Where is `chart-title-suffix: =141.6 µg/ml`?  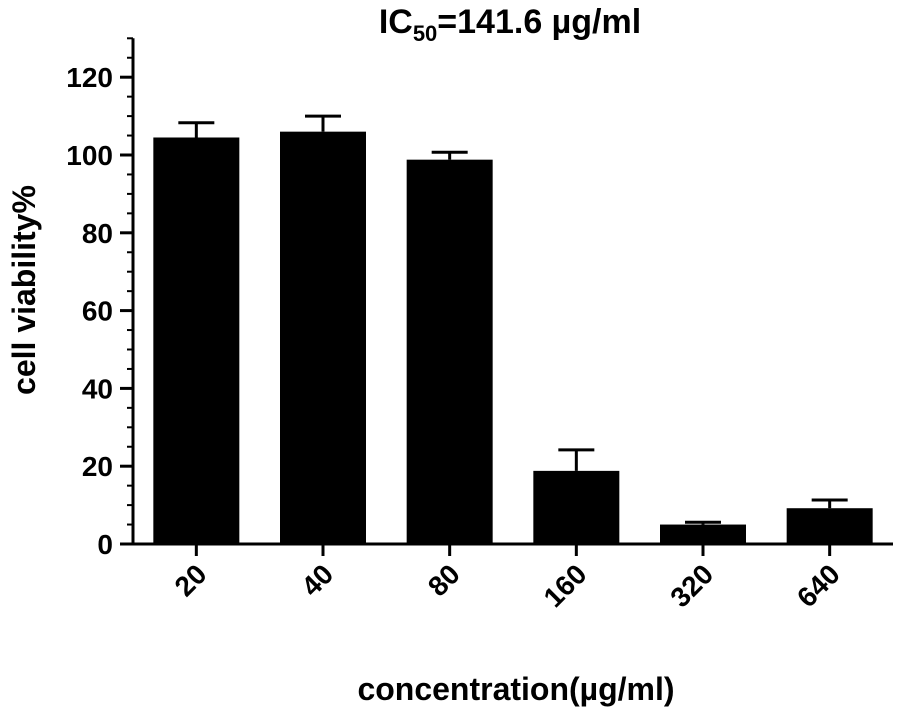
chart-title-suffix: =141.6 µg/ml is located at coordinates (539, 22).